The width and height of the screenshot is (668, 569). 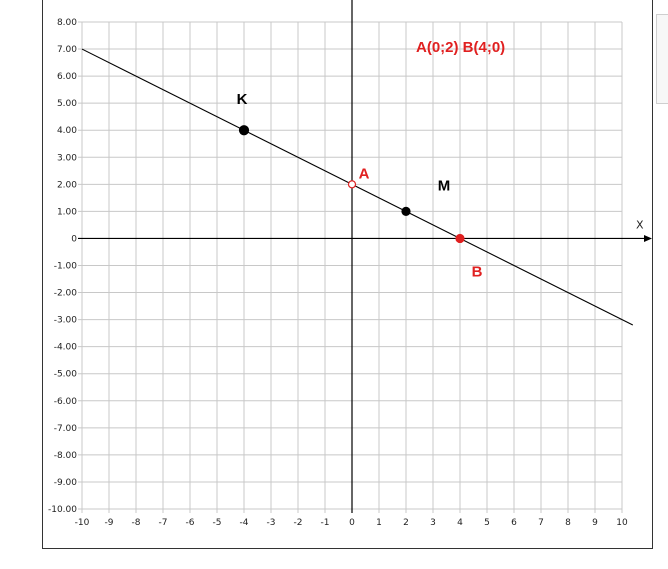 What do you see at coordinates (66, 483) in the screenshot?
I see `y-tick-label: -9.00` at bounding box center [66, 483].